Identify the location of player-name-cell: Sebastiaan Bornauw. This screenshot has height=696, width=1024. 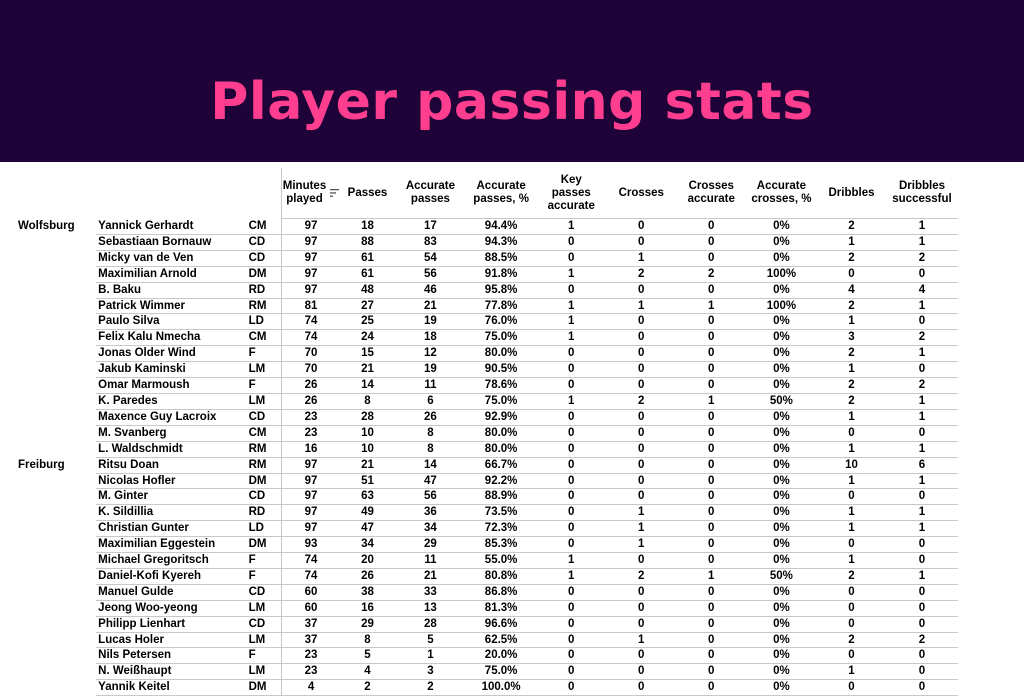
(171, 242).